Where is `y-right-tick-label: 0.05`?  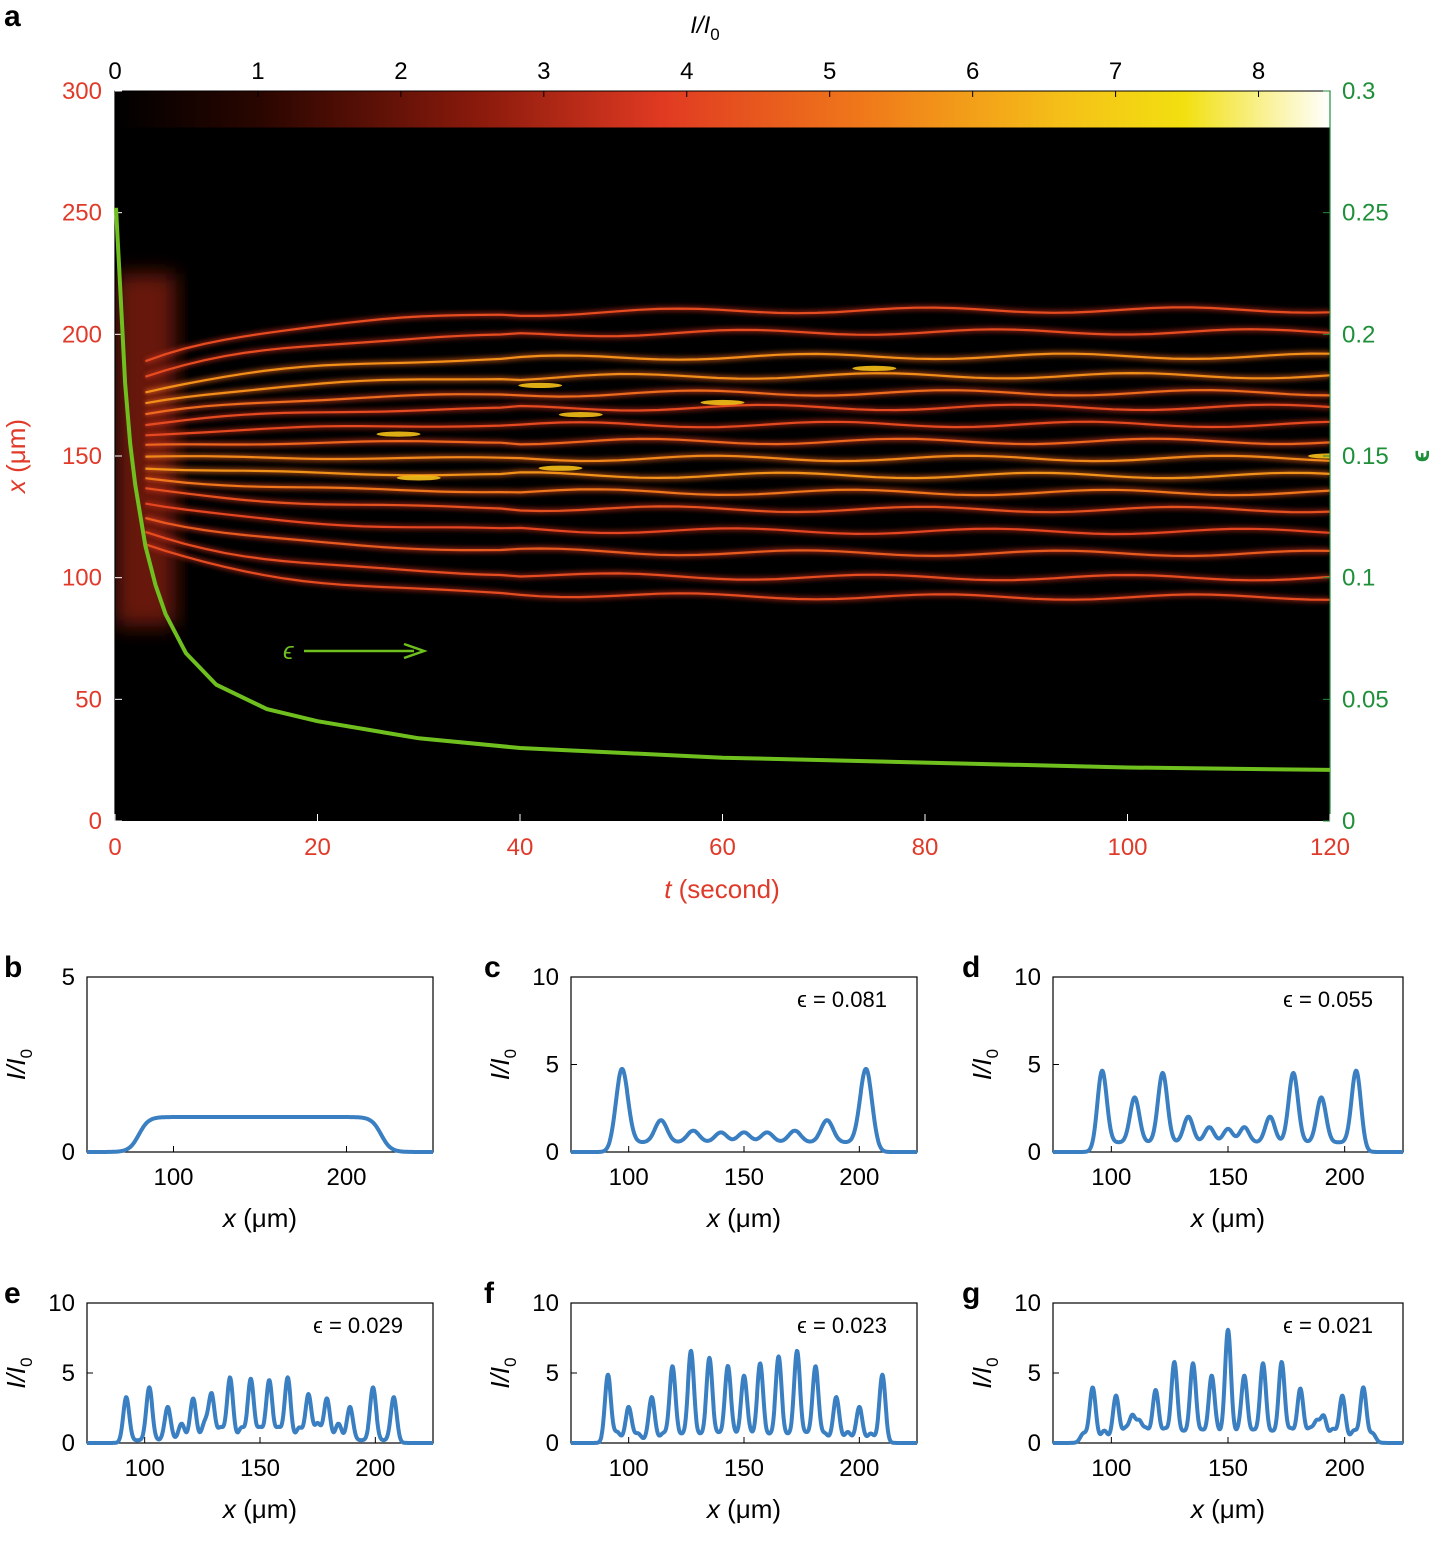
y-right-tick-label: 0.05 is located at coordinates (1365, 699).